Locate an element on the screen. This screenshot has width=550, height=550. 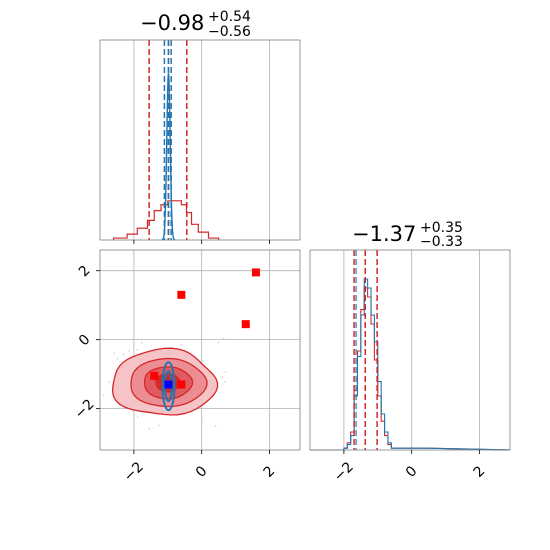
param1-title-minus: −0.56 is located at coordinates (229, 32).